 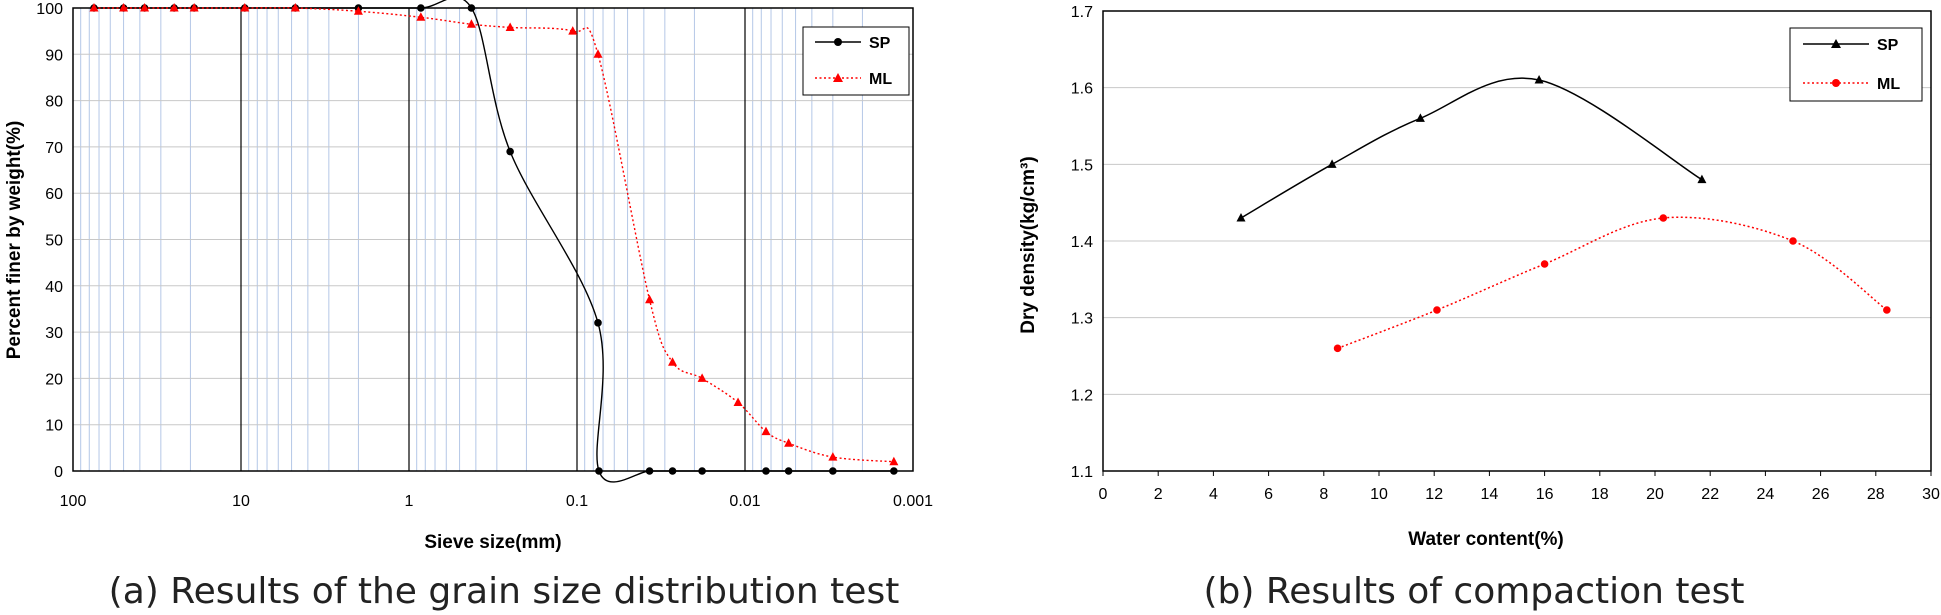 What do you see at coordinates (54, 241) in the screenshot?
I see `y-tick-label: 50` at bounding box center [54, 241].